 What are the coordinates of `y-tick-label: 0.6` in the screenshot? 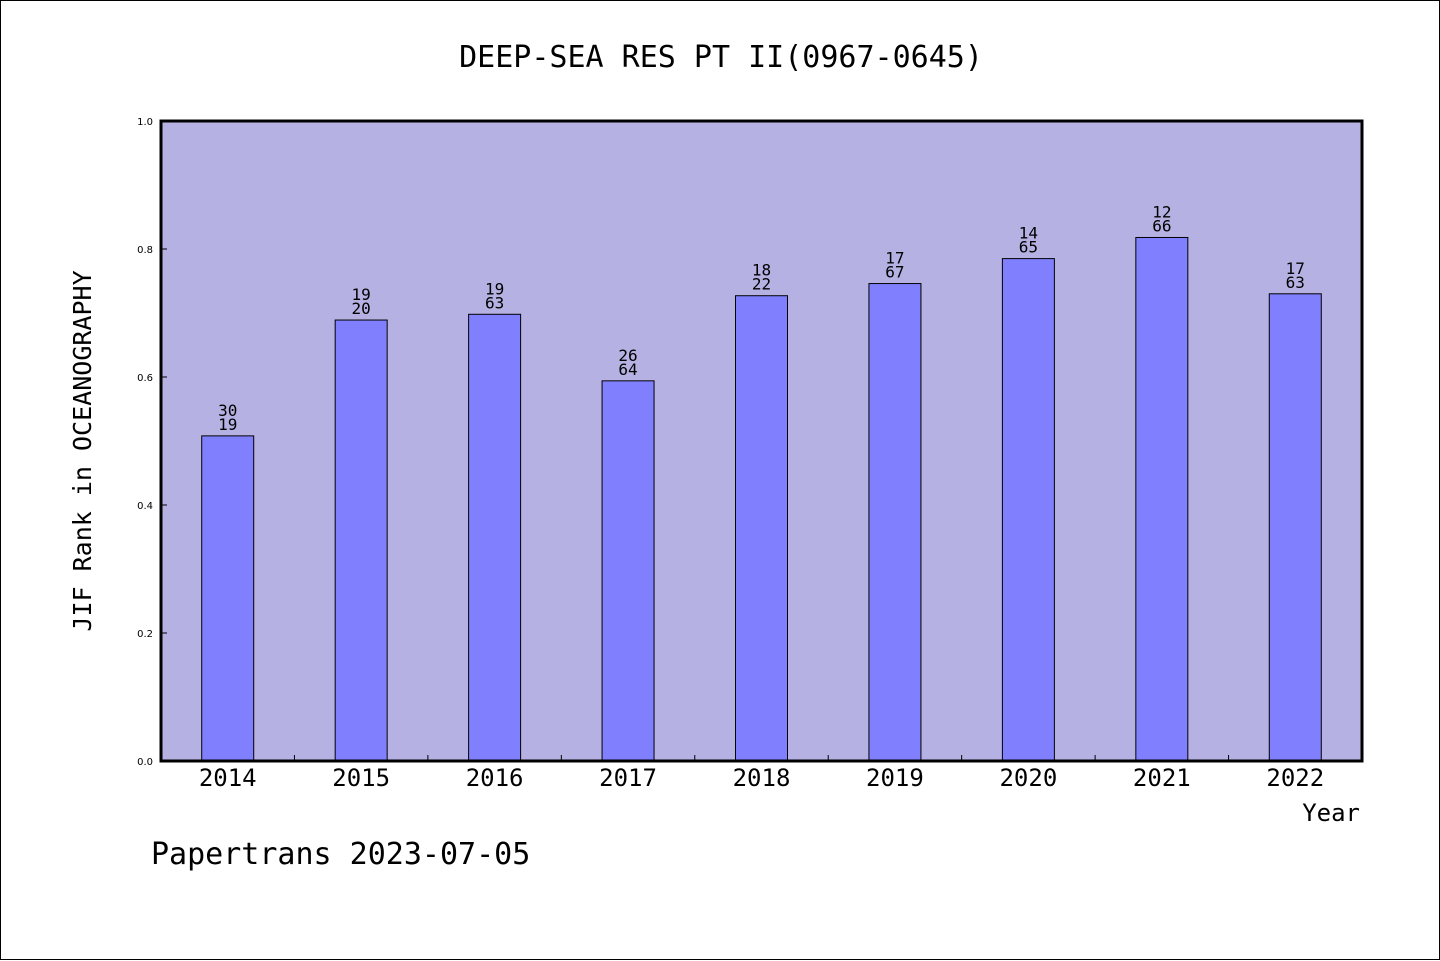 It's located at (145, 378).